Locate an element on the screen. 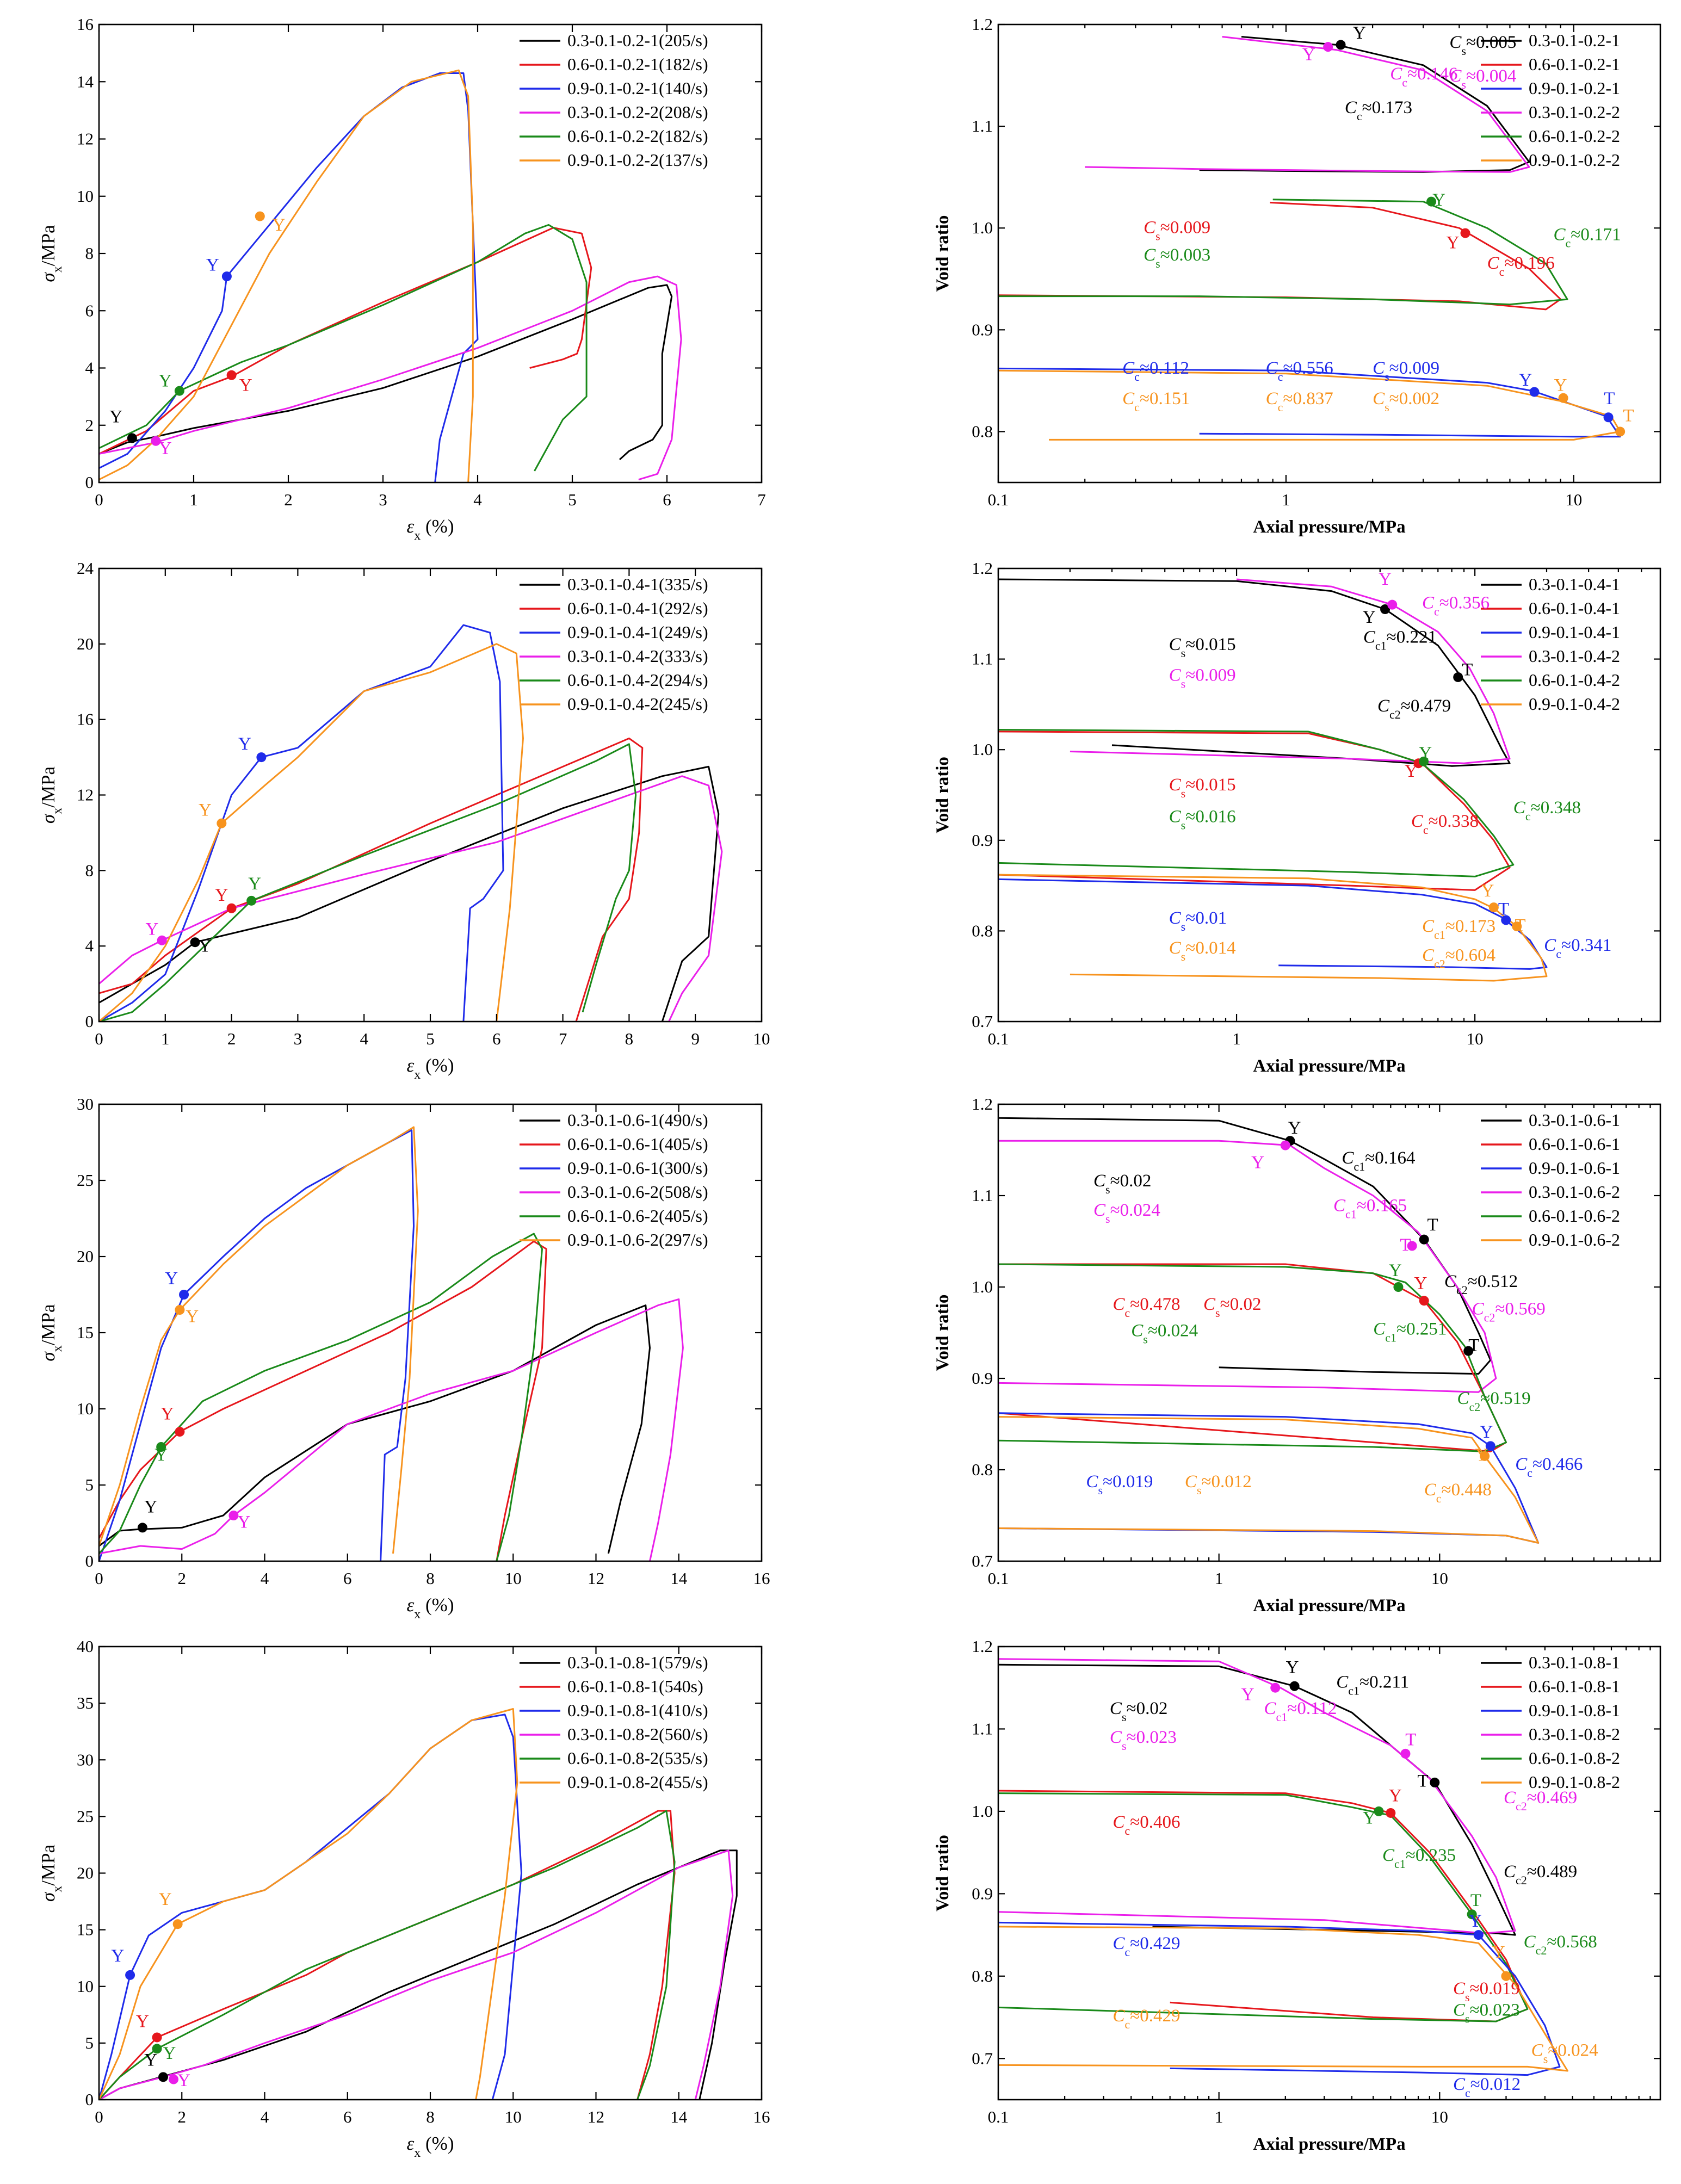  y-tick-label: 5 is located at coordinates (89, 1484).